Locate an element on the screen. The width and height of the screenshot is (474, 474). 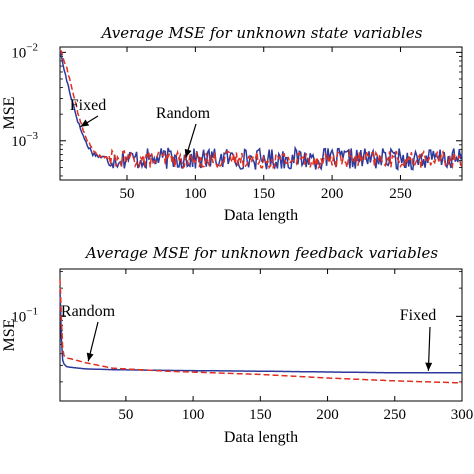
chart-title: Average MSE for unknown state variables is located at coordinates (261, 33).